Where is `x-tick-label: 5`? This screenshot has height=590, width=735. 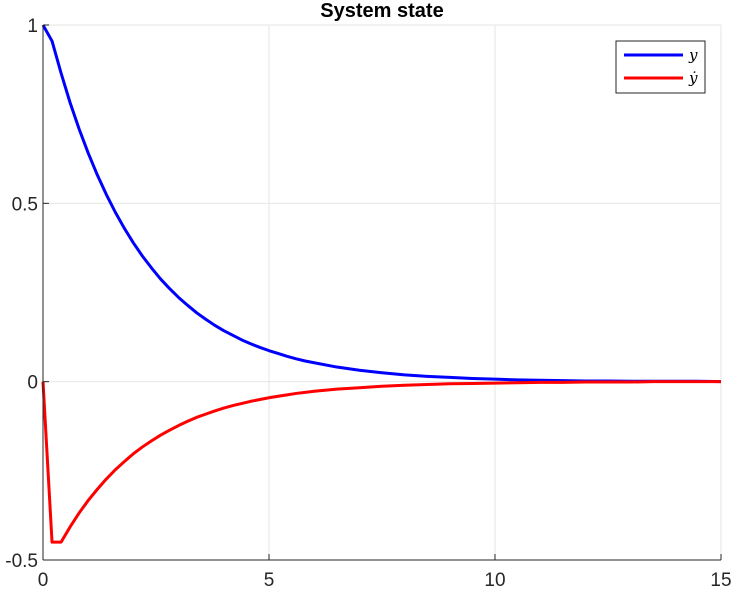
x-tick-label: 5 is located at coordinates (269, 580).